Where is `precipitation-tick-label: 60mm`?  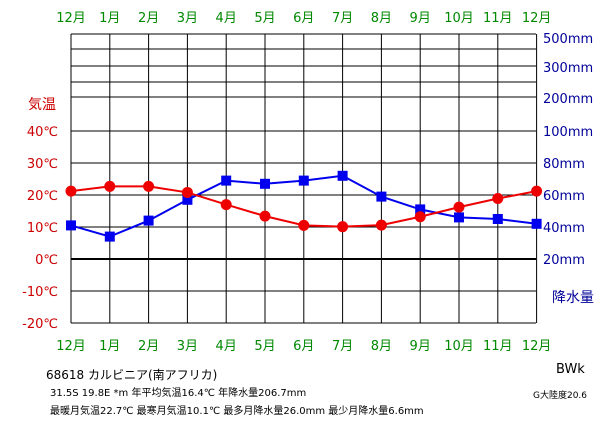 precipitation-tick-label: 60mm is located at coordinates (564, 196).